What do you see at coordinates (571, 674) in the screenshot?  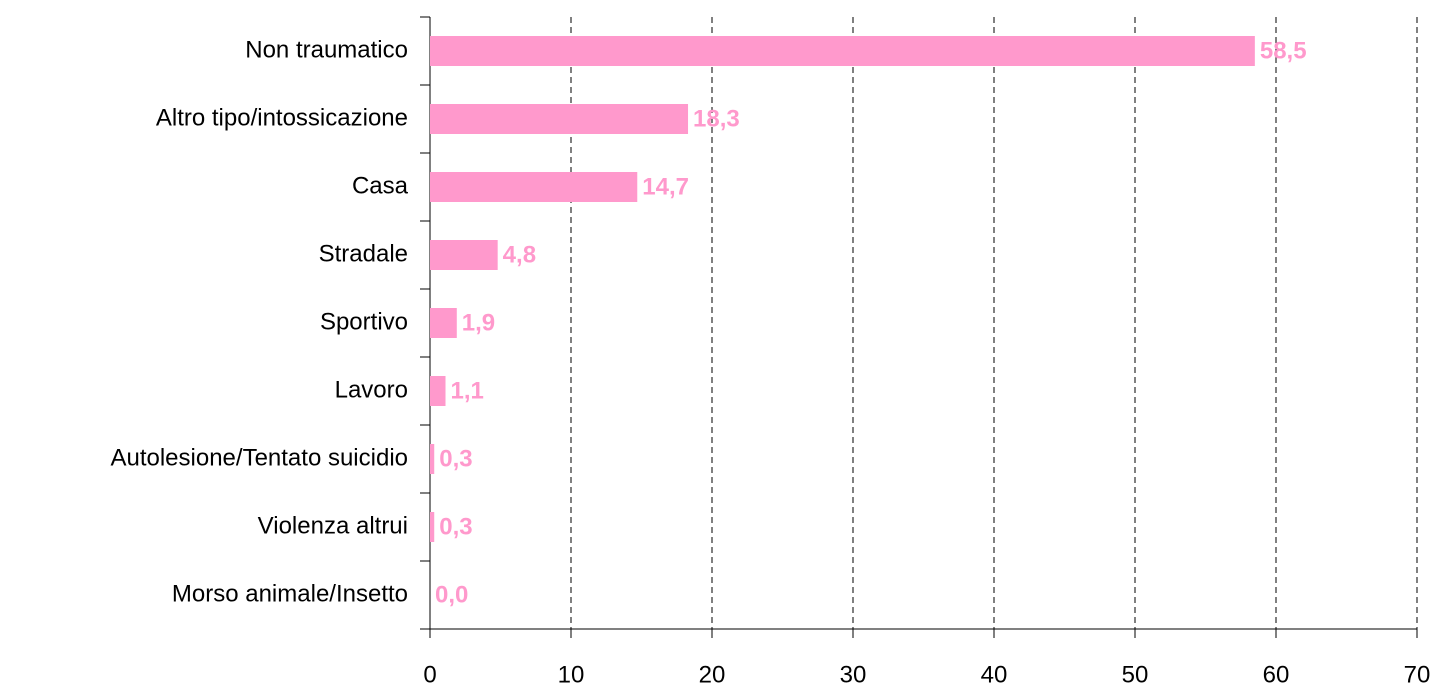 I see `x-tick-label: 10` at bounding box center [571, 674].